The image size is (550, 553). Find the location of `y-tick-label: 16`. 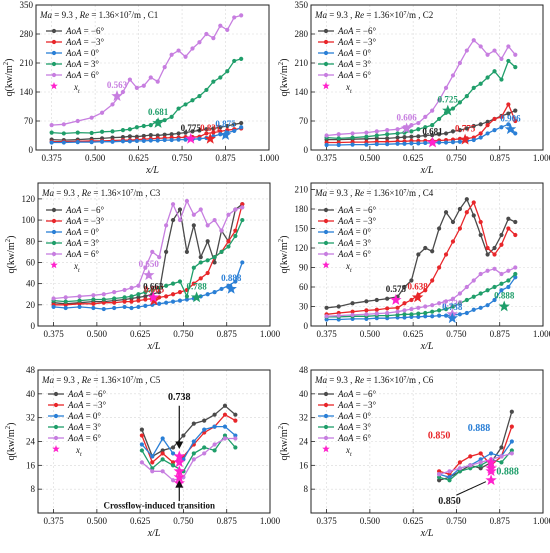

y-tick-label: 16 is located at coordinates (304, 465).